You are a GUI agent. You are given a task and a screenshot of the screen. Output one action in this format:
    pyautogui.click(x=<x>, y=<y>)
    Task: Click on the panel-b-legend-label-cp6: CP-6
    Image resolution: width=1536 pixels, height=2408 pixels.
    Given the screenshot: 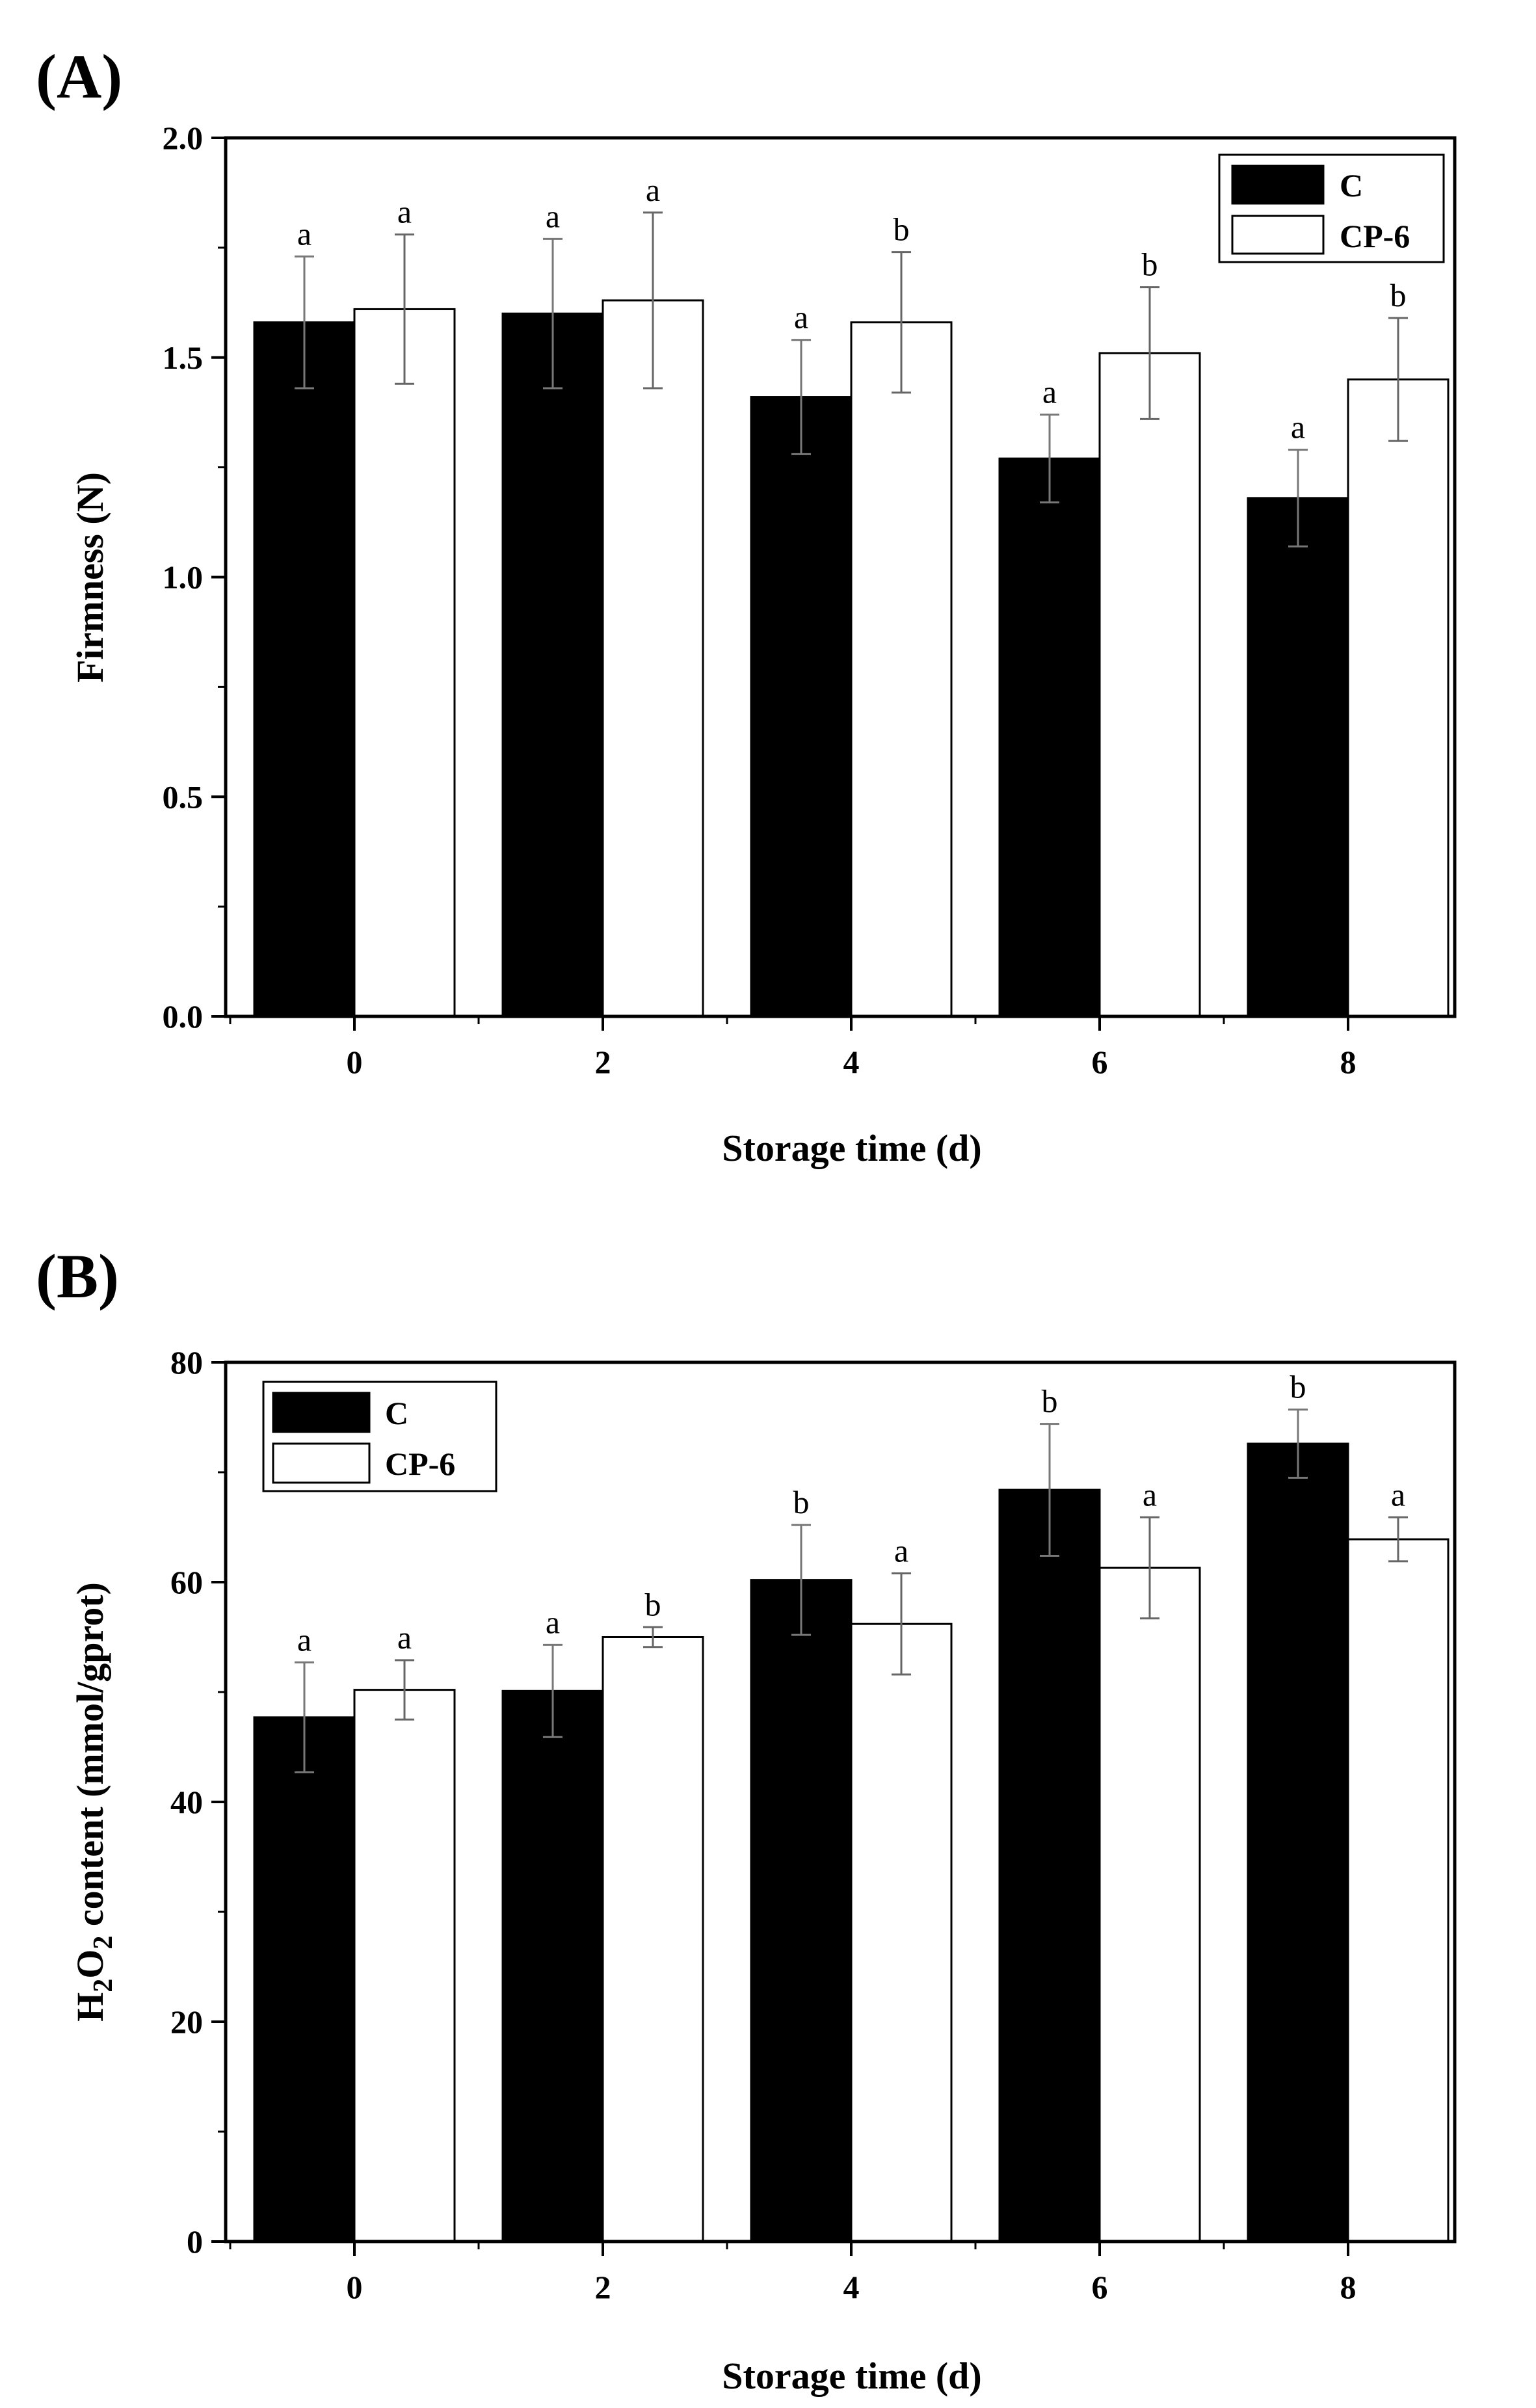 What is the action you would take?
    pyautogui.click(x=420, y=1464)
    